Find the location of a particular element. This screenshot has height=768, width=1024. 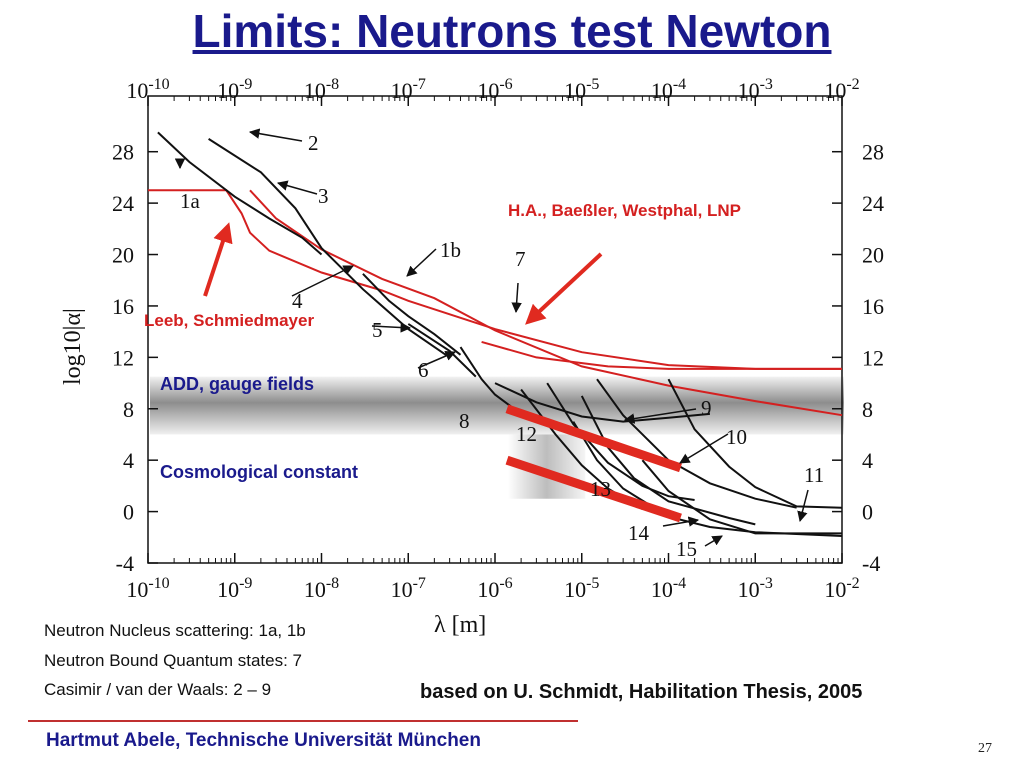

y-tick-label-right-8: 28 is located at coordinates (873, 152).